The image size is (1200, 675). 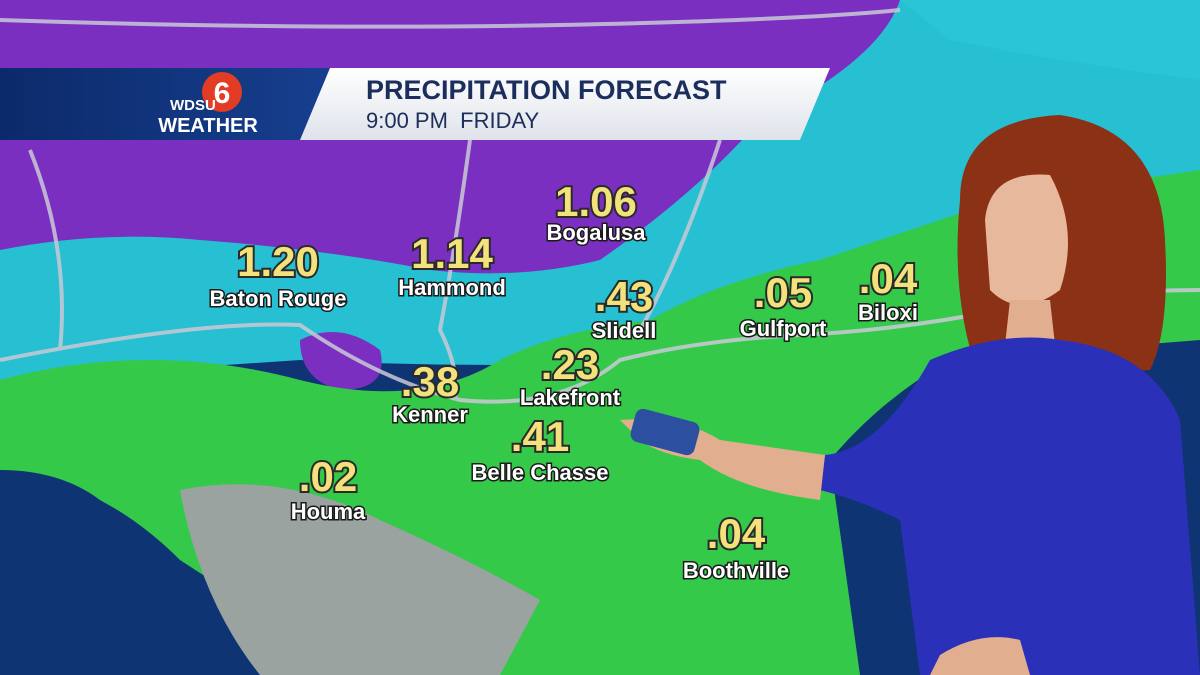 I want to click on precip-value: 1.14, so click(x=452, y=253).